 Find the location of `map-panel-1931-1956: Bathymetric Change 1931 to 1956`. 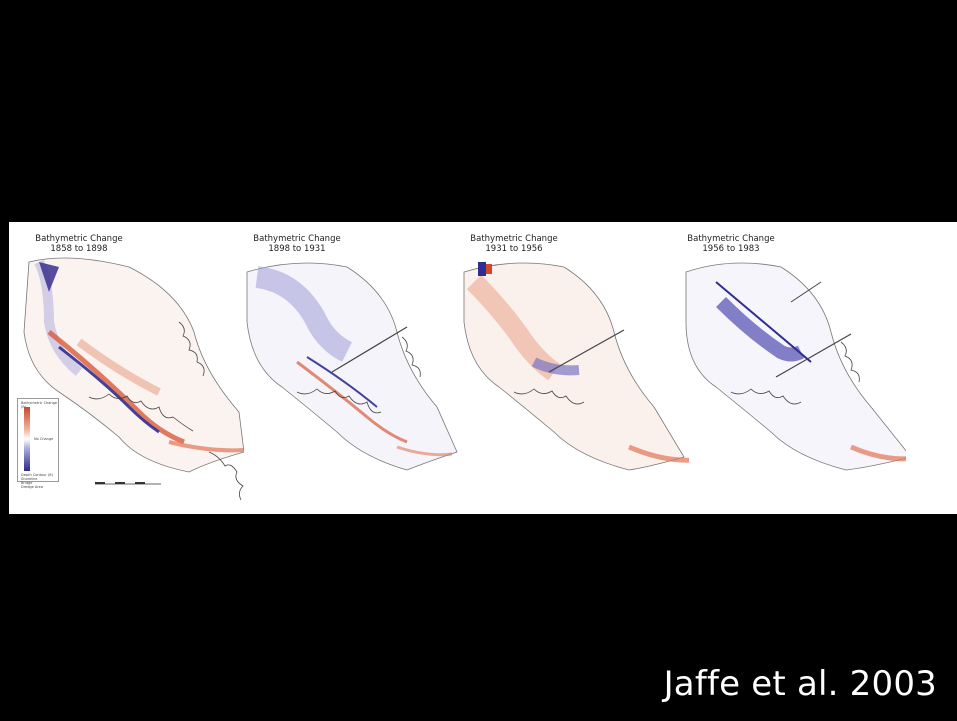

map-panel-1931-1956: Bathymetric Change 1931 to 1956 is located at coordinates (571, 368).